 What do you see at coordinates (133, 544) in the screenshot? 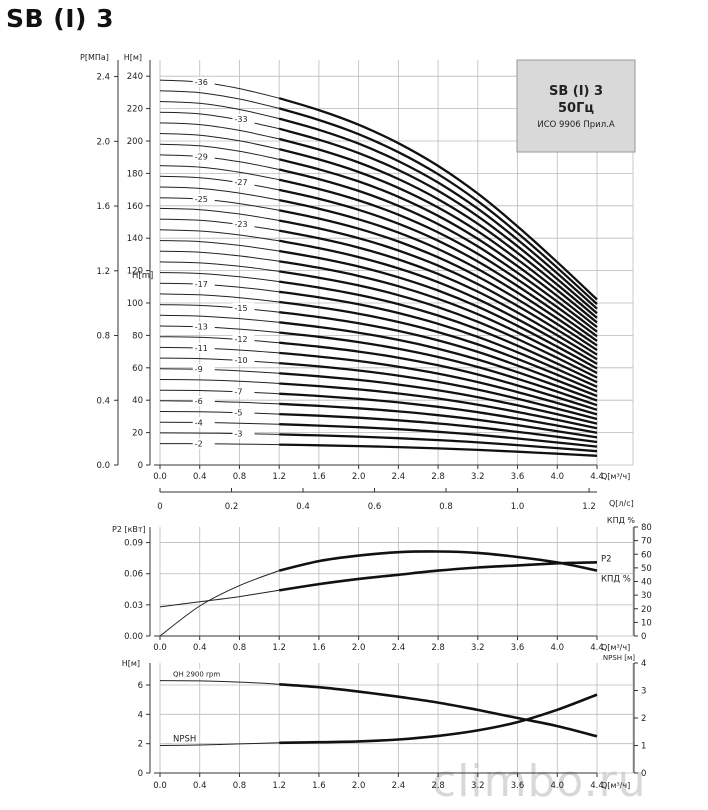
I see `pe-y-tick-label: 0.09` at bounding box center [133, 544].